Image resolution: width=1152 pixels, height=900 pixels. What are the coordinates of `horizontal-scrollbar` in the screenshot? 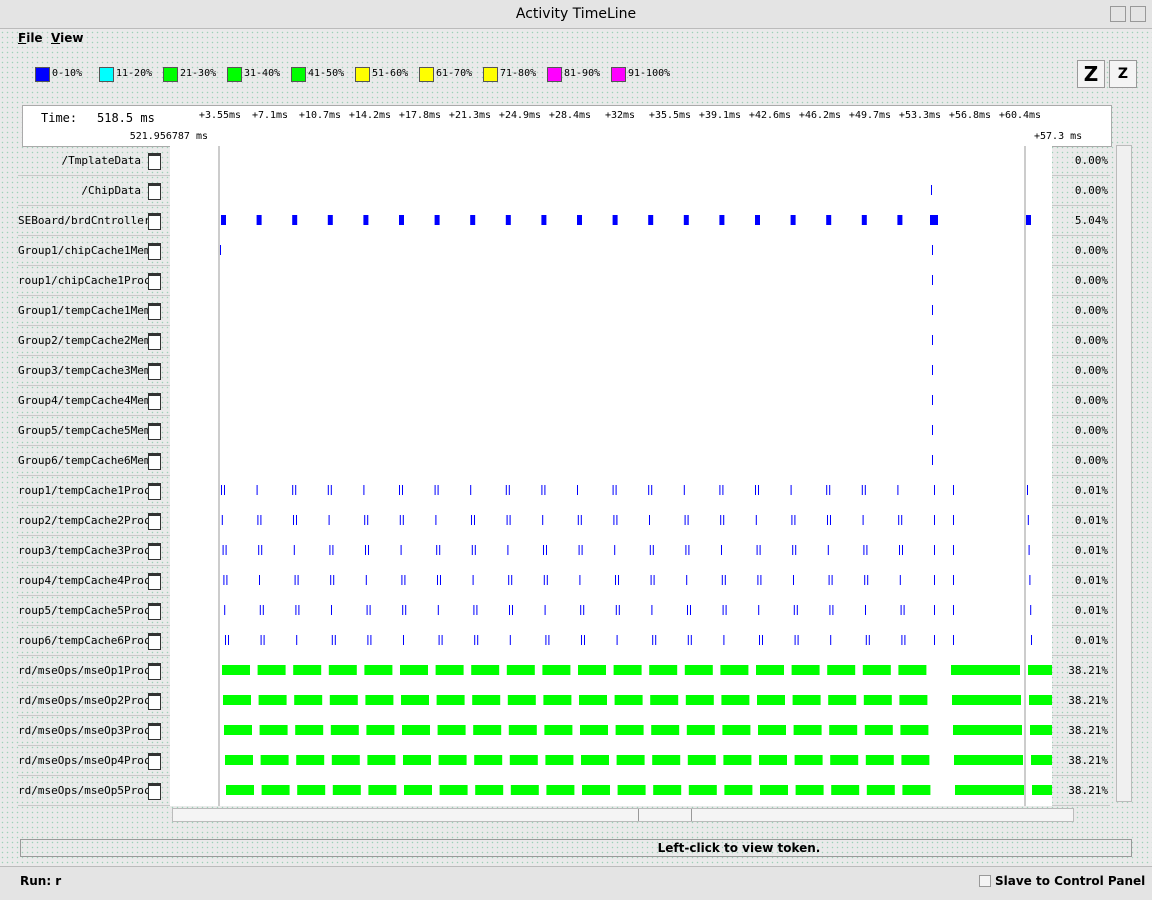 It's located at (623, 815).